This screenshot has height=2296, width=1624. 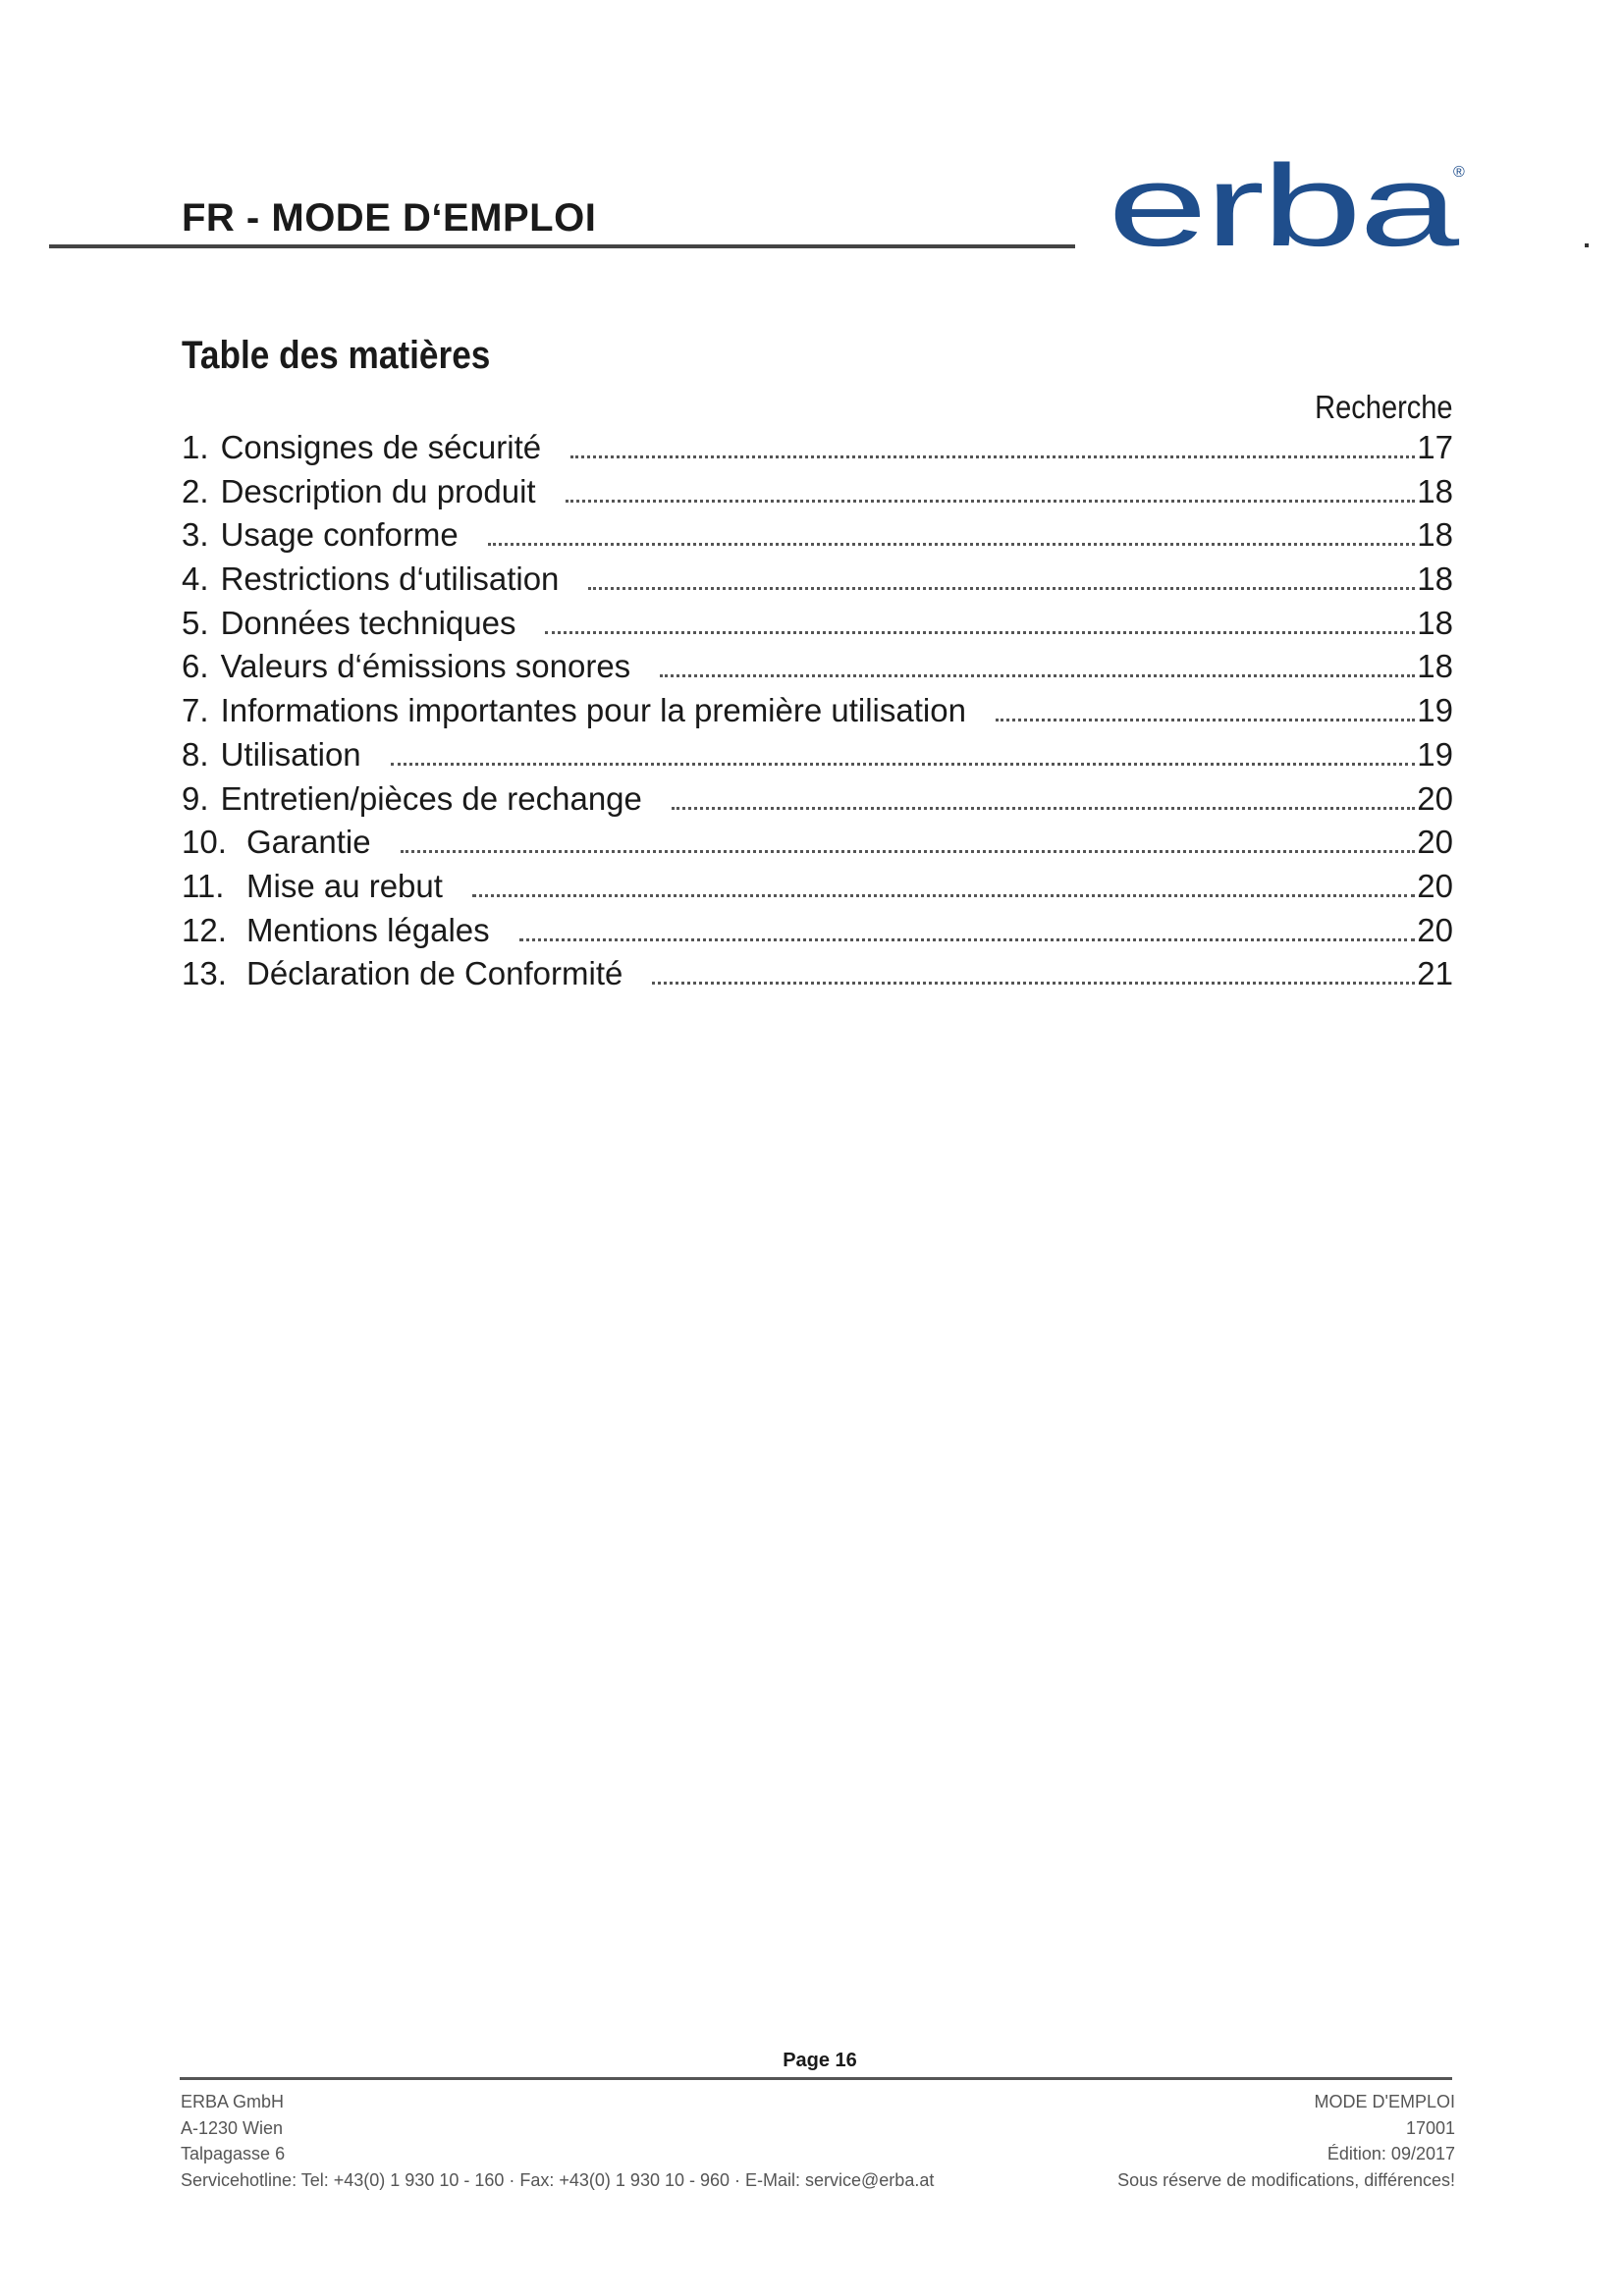 What do you see at coordinates (820, 2060) in the screenshot?
I see `page-number: Page 16` at bounding box center [820, 2060].